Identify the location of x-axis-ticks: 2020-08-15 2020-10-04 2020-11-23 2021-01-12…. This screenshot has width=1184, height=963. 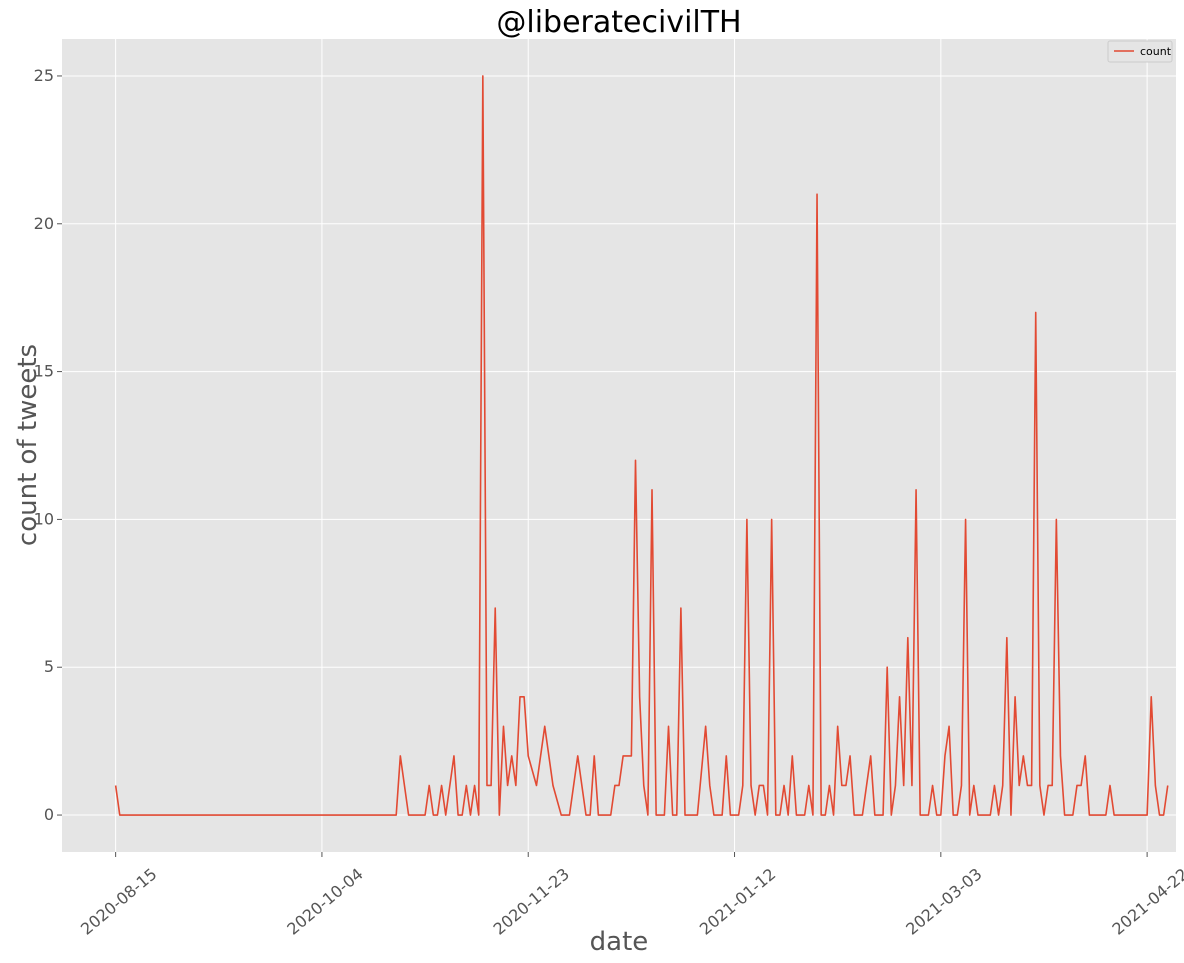
(630, 895).